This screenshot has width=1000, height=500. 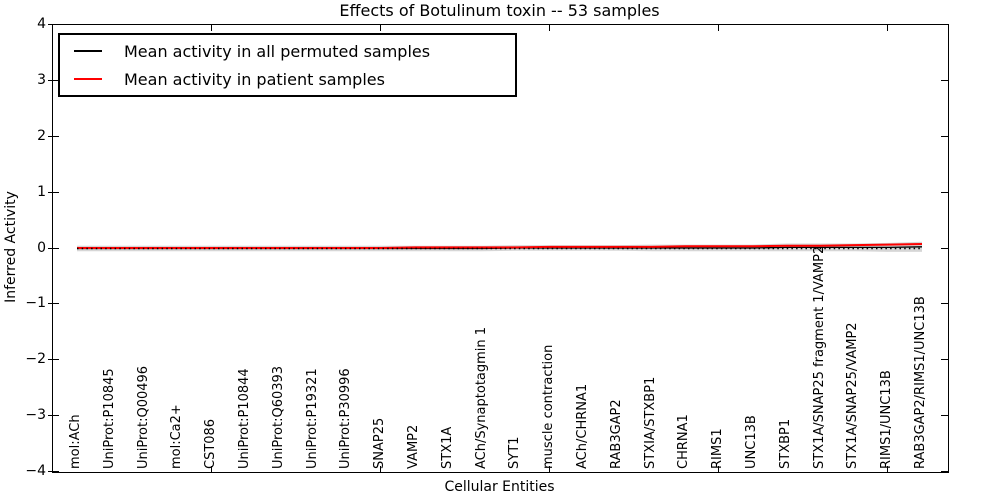 I want to click on x-category-label: STXIA/STXBP1, so click(x=650, y=422).